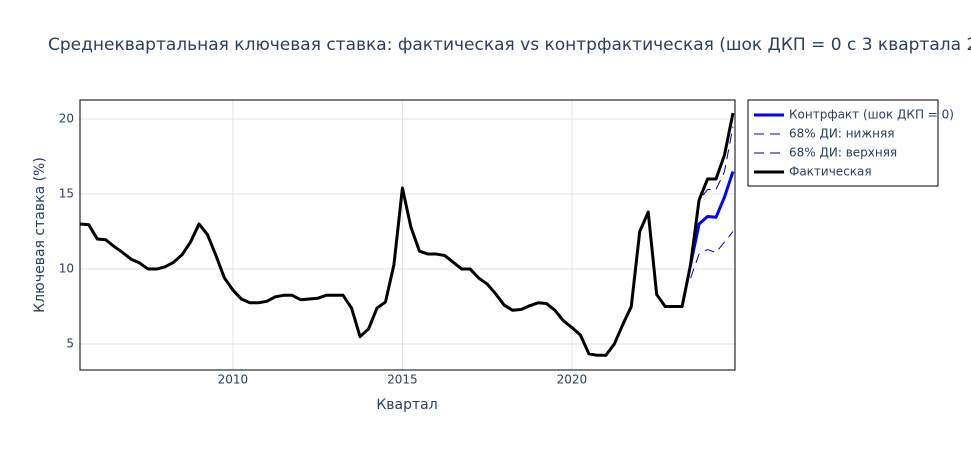 This screenshot has height=450, width=971. I want to click on y-tick-label: 5, so click(70, 344).